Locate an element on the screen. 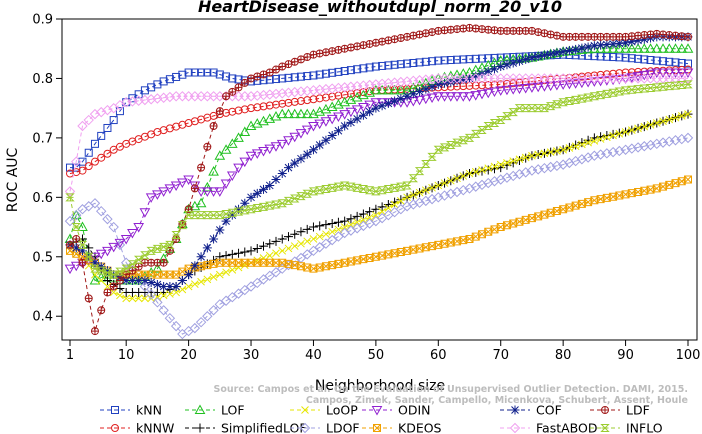  legend-item-knnw: kNNW is located at coordinates (137, 427).